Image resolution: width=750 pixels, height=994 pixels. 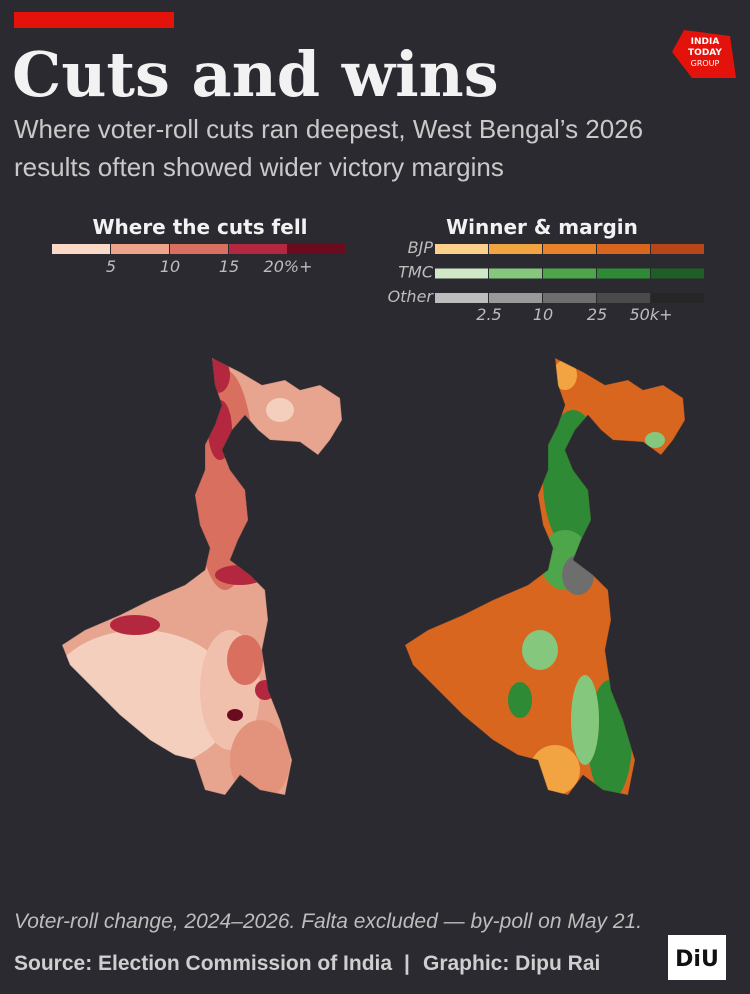 What do you see at coordinates (705, 42) in the screenshot?
I see `logo-text: INDIA` at bounding box center [705, 42].